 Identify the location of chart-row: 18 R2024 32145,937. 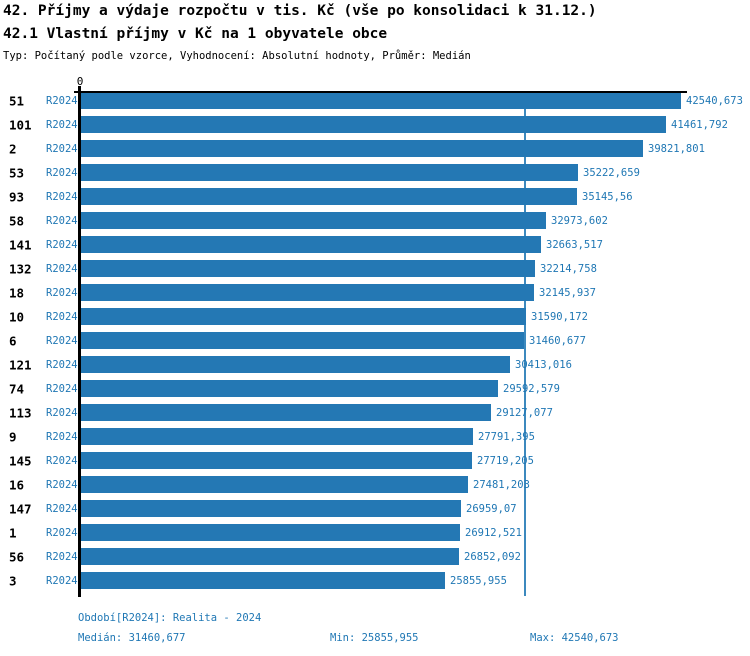
(375, 292).